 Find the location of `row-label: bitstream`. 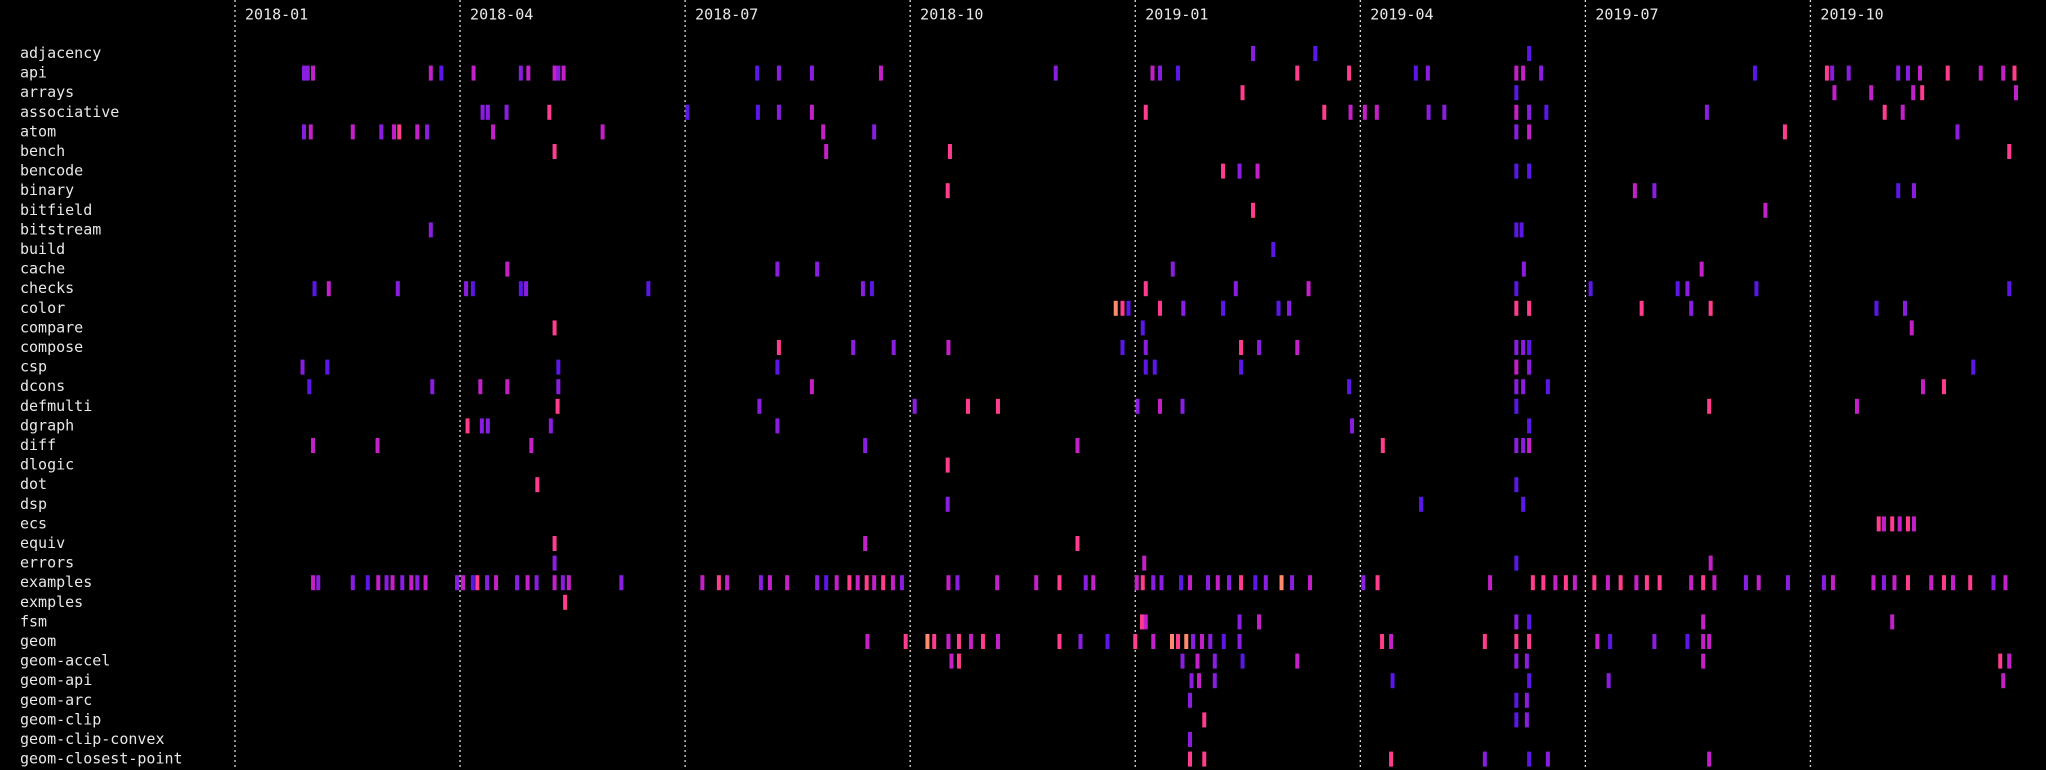

row-label: bitstream is located at coordinates (60, 229).